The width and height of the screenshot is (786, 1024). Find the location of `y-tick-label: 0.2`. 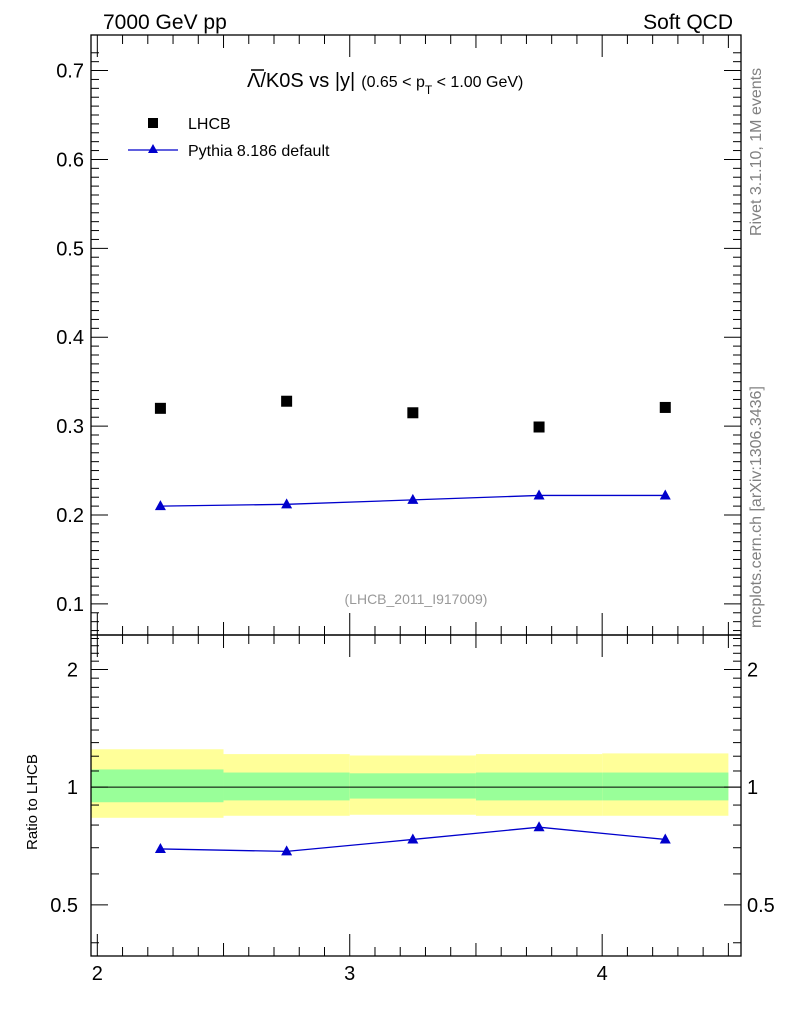

y-tick-label: 0.2 is located at coordinates (70, 516).